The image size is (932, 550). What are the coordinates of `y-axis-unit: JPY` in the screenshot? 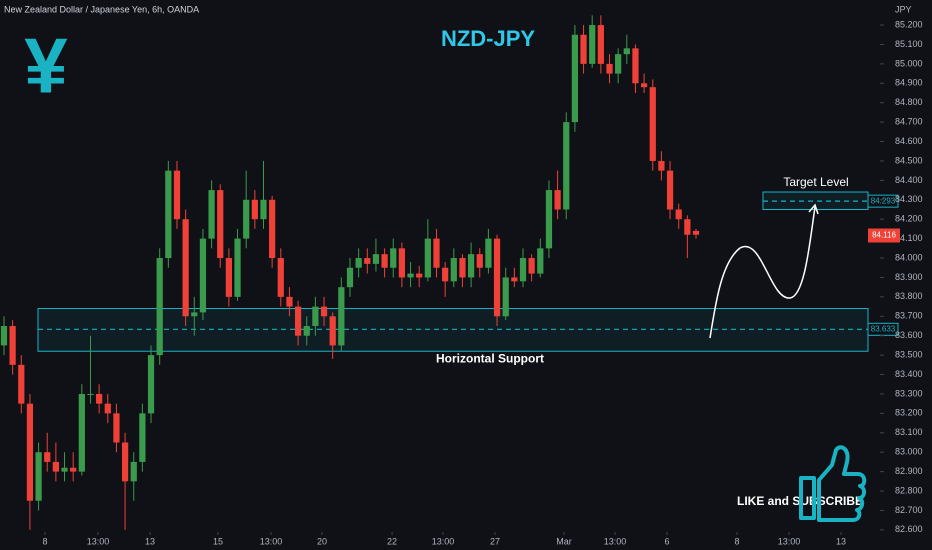 It's located at (903, 9).